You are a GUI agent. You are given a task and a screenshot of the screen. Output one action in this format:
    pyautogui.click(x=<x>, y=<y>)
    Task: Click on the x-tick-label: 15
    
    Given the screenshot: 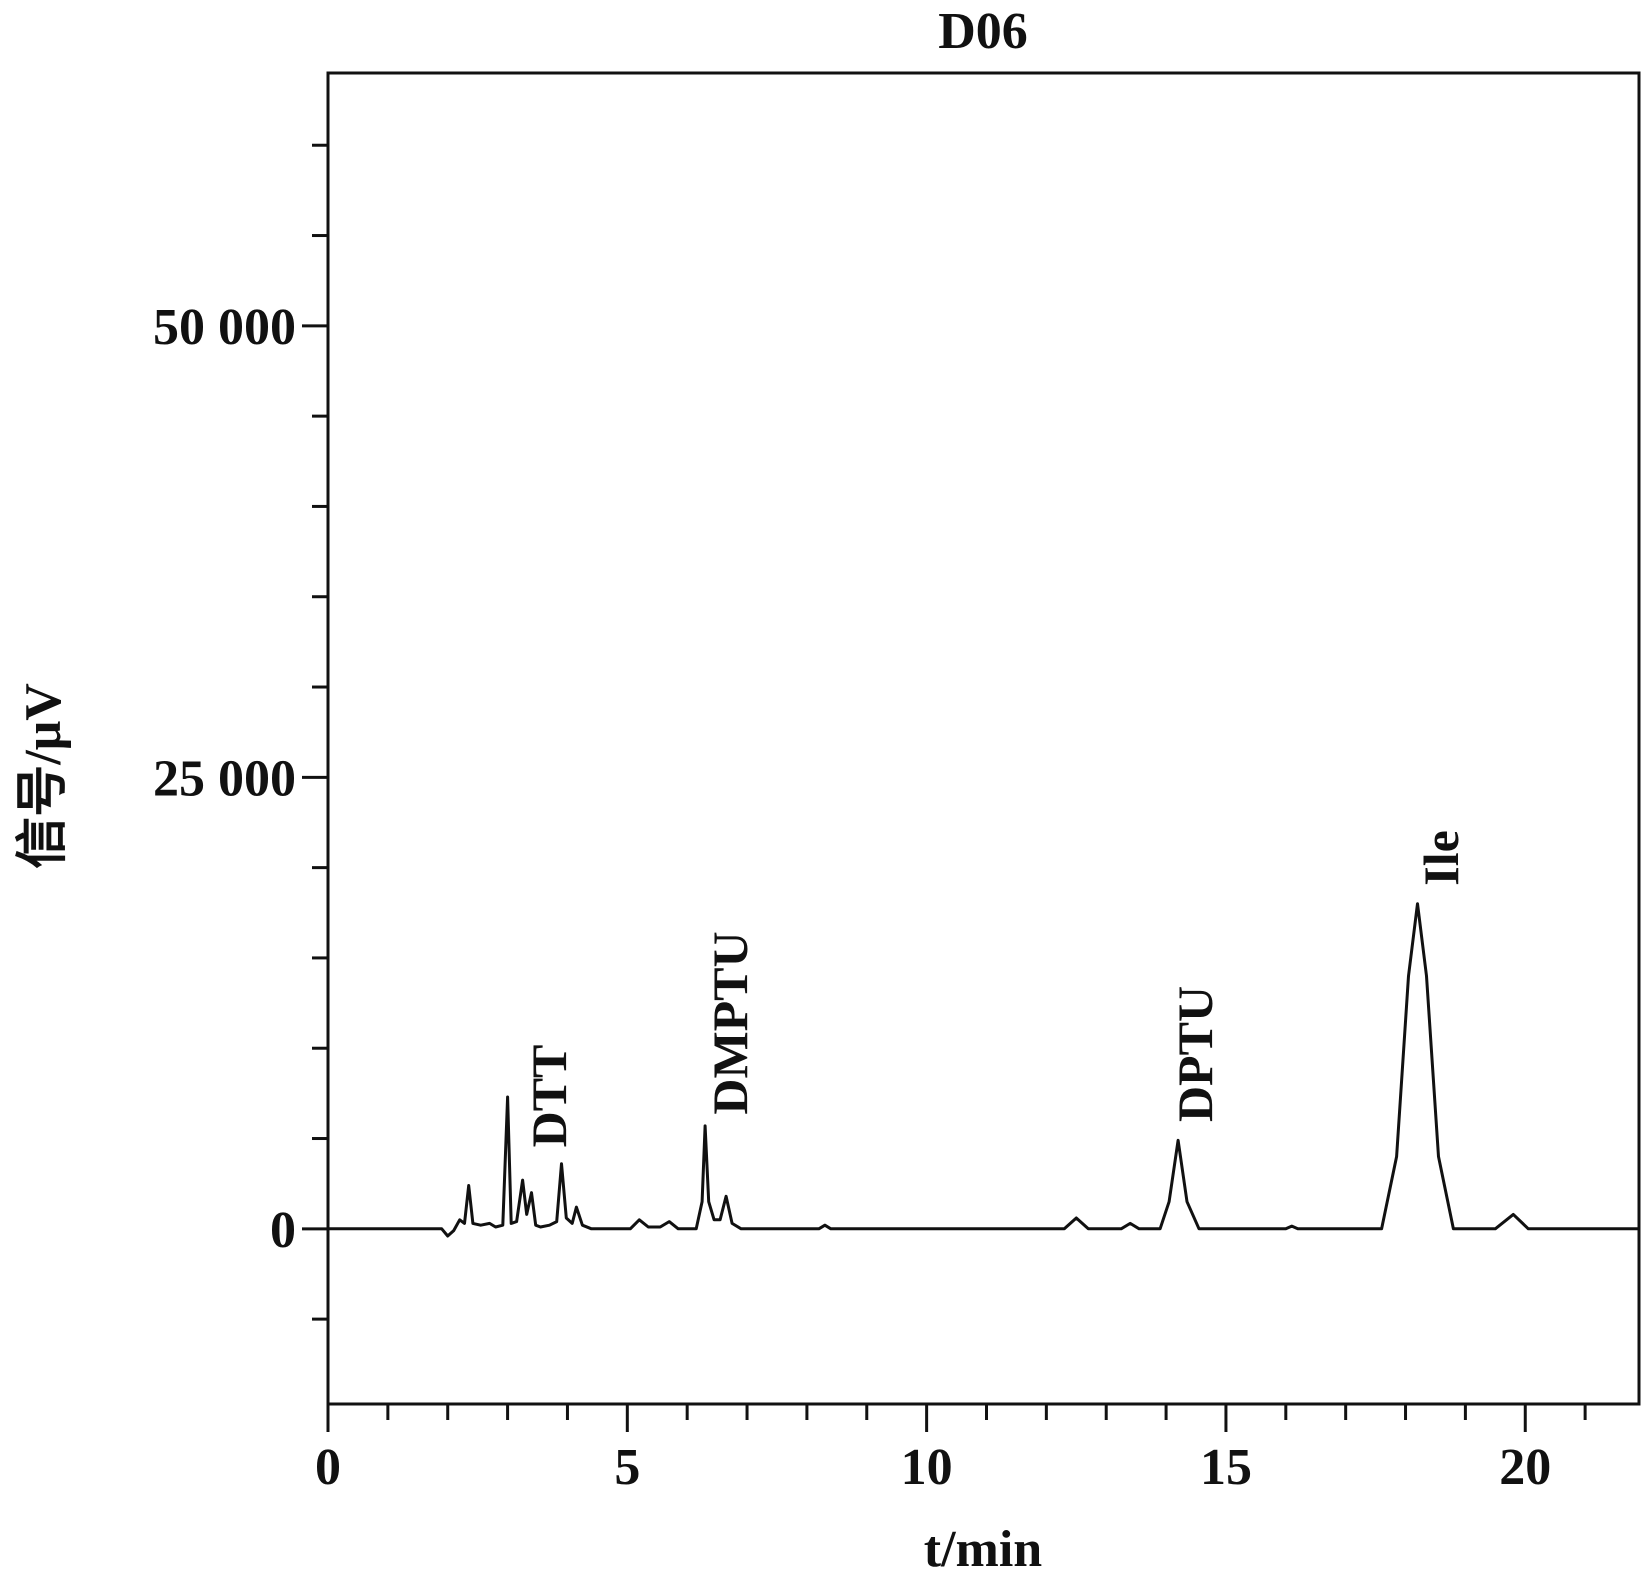 What is the action you would take?
    pyautogui.click(x=1226, y=1467)
    